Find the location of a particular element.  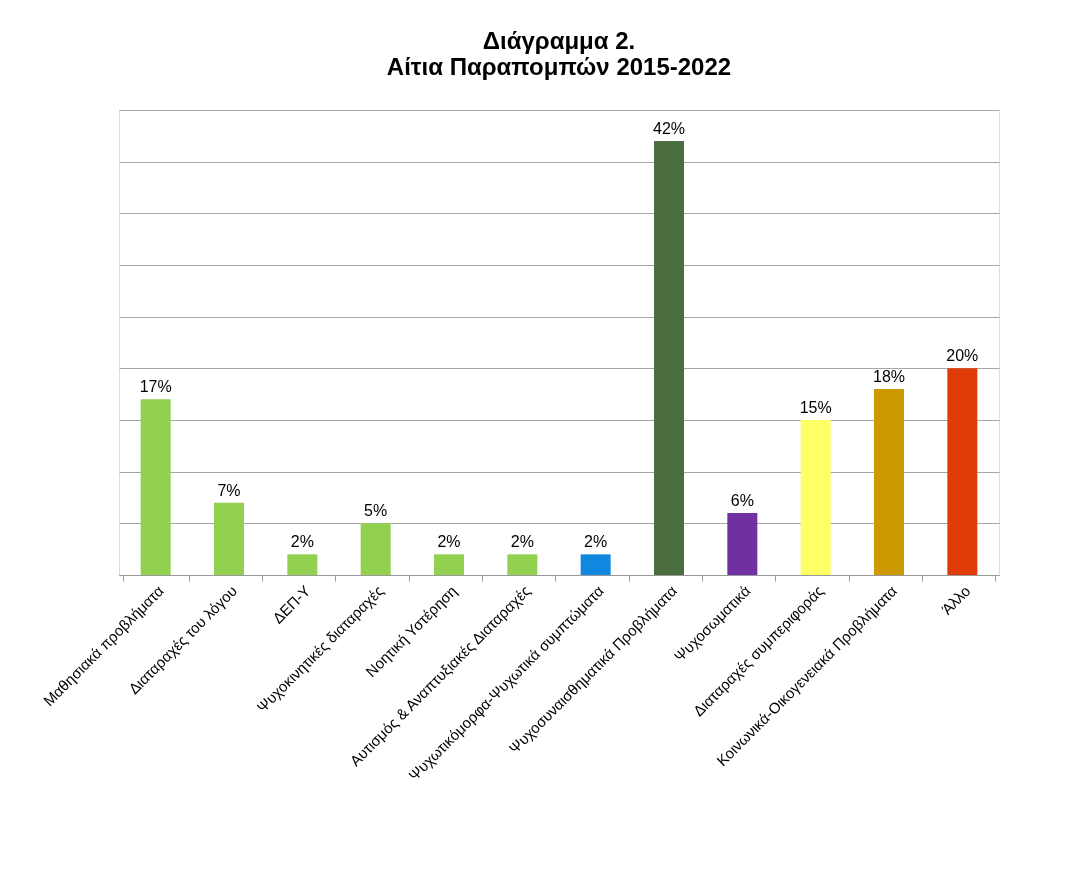

chart-title: Διάγραμμα 2. Αίτια Παραπομπών 2015-2022 is located at coordinates (559, 53).